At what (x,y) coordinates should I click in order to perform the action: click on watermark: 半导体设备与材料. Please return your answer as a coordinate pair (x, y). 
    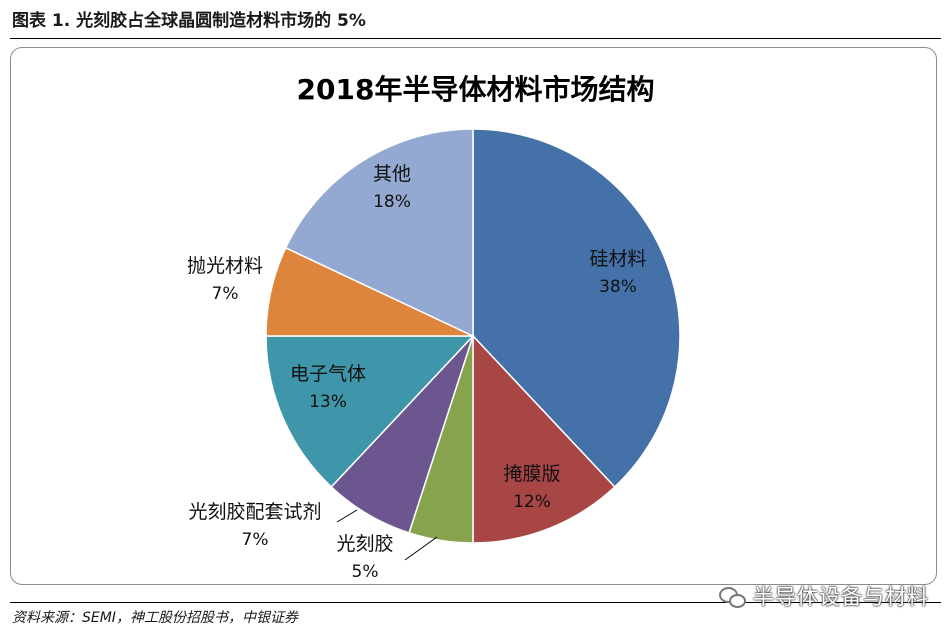
    Looking at the image, I should click on (824, 596).